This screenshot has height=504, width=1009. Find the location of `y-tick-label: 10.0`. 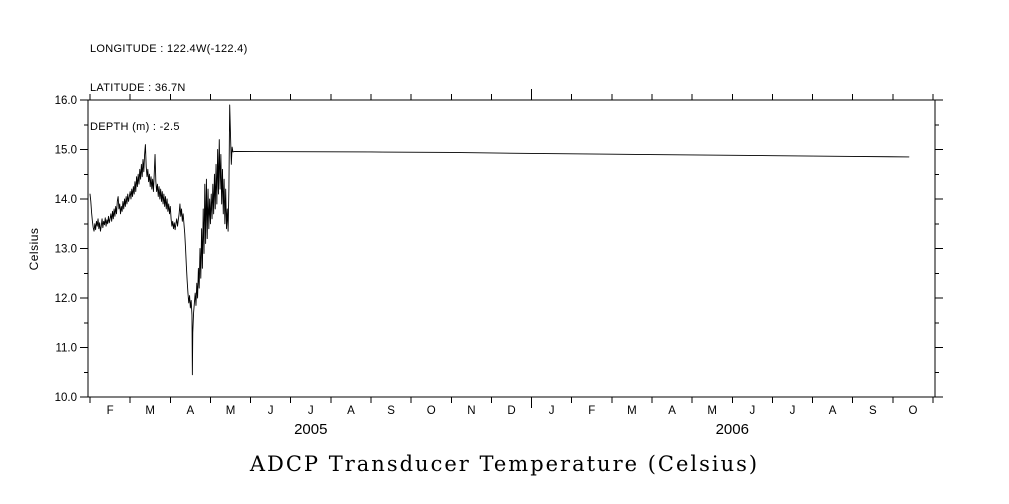

y-tick-label: 10.0 is located at coordinates (66, 398).